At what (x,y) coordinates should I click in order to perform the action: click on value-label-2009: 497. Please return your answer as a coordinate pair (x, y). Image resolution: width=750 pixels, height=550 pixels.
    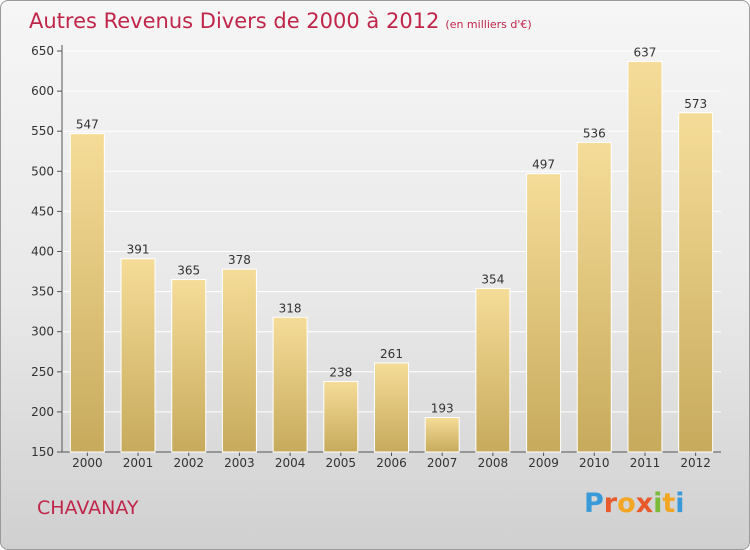
    Looking at the image, I should click on (543, 165).